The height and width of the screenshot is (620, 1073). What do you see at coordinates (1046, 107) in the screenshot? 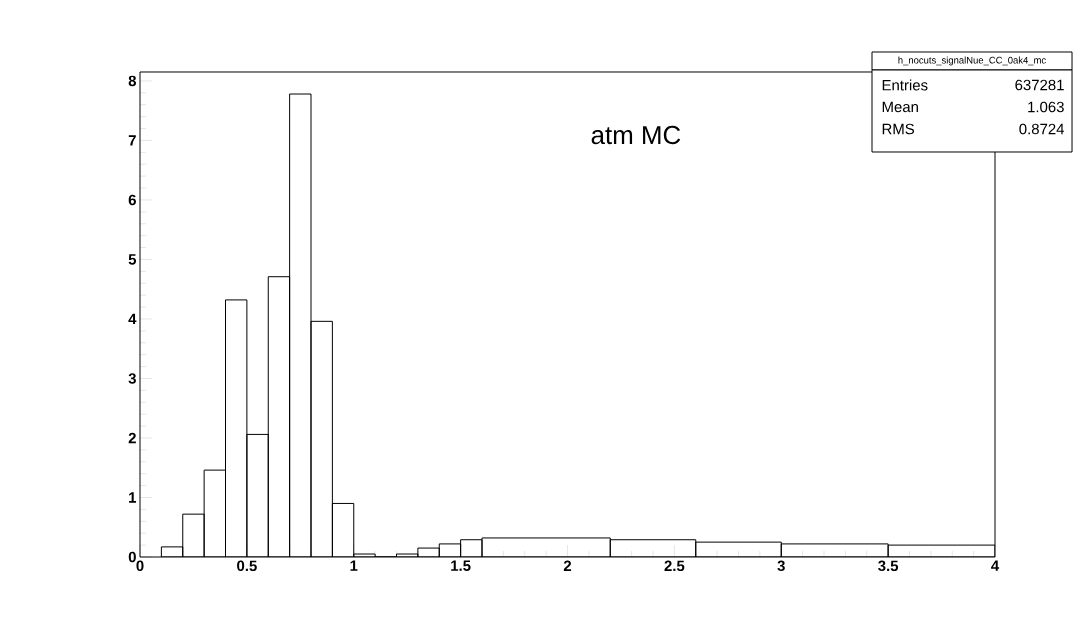
I see `text: 1.063` at bounding box center [1046, 107].